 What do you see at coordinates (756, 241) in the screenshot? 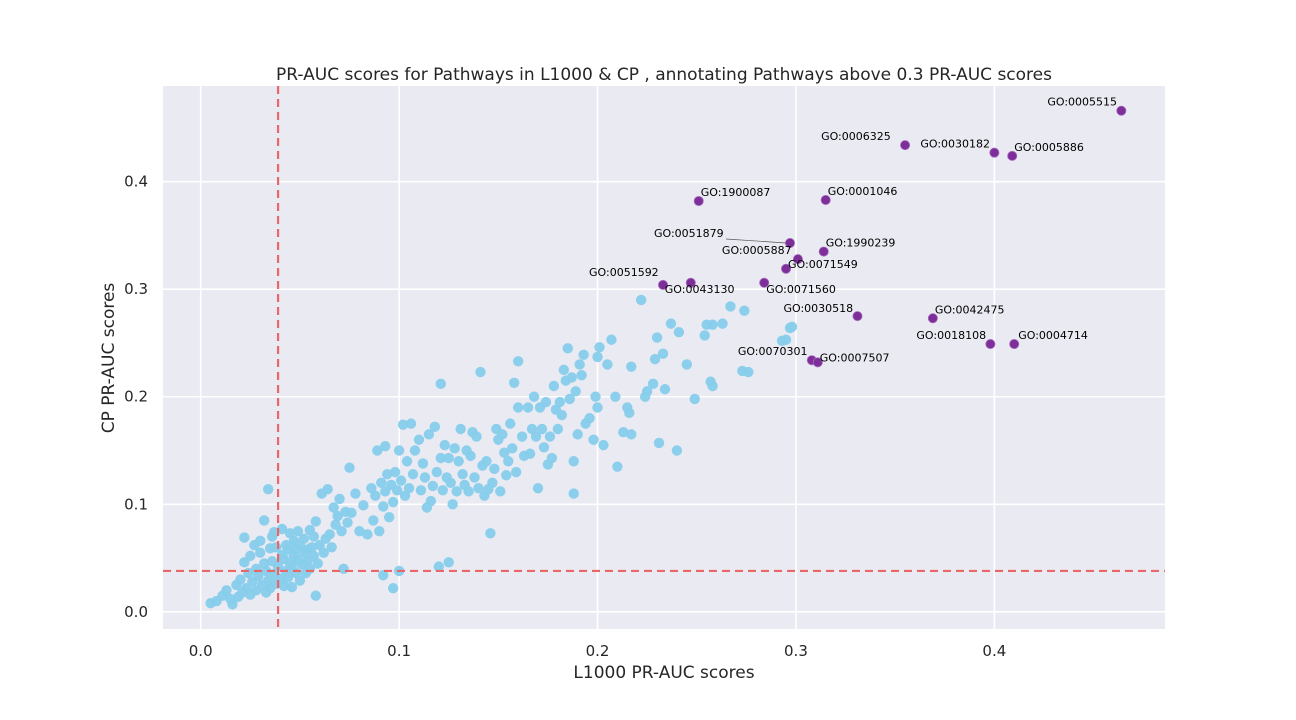
I see `annotation-leader-line` at bounding box center [756, 241].